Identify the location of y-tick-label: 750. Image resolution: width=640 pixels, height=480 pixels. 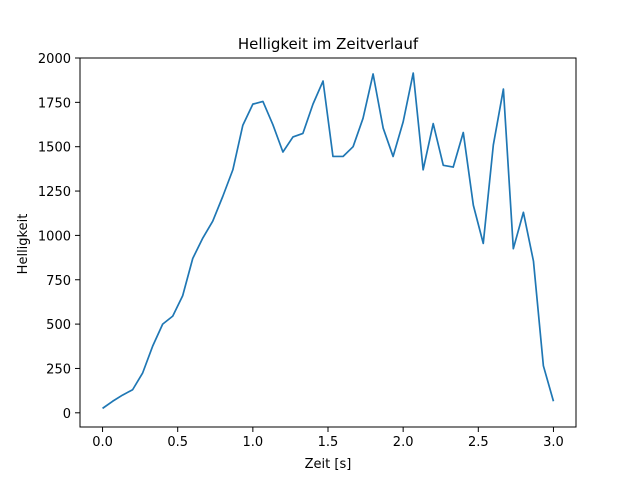
(58, 281).